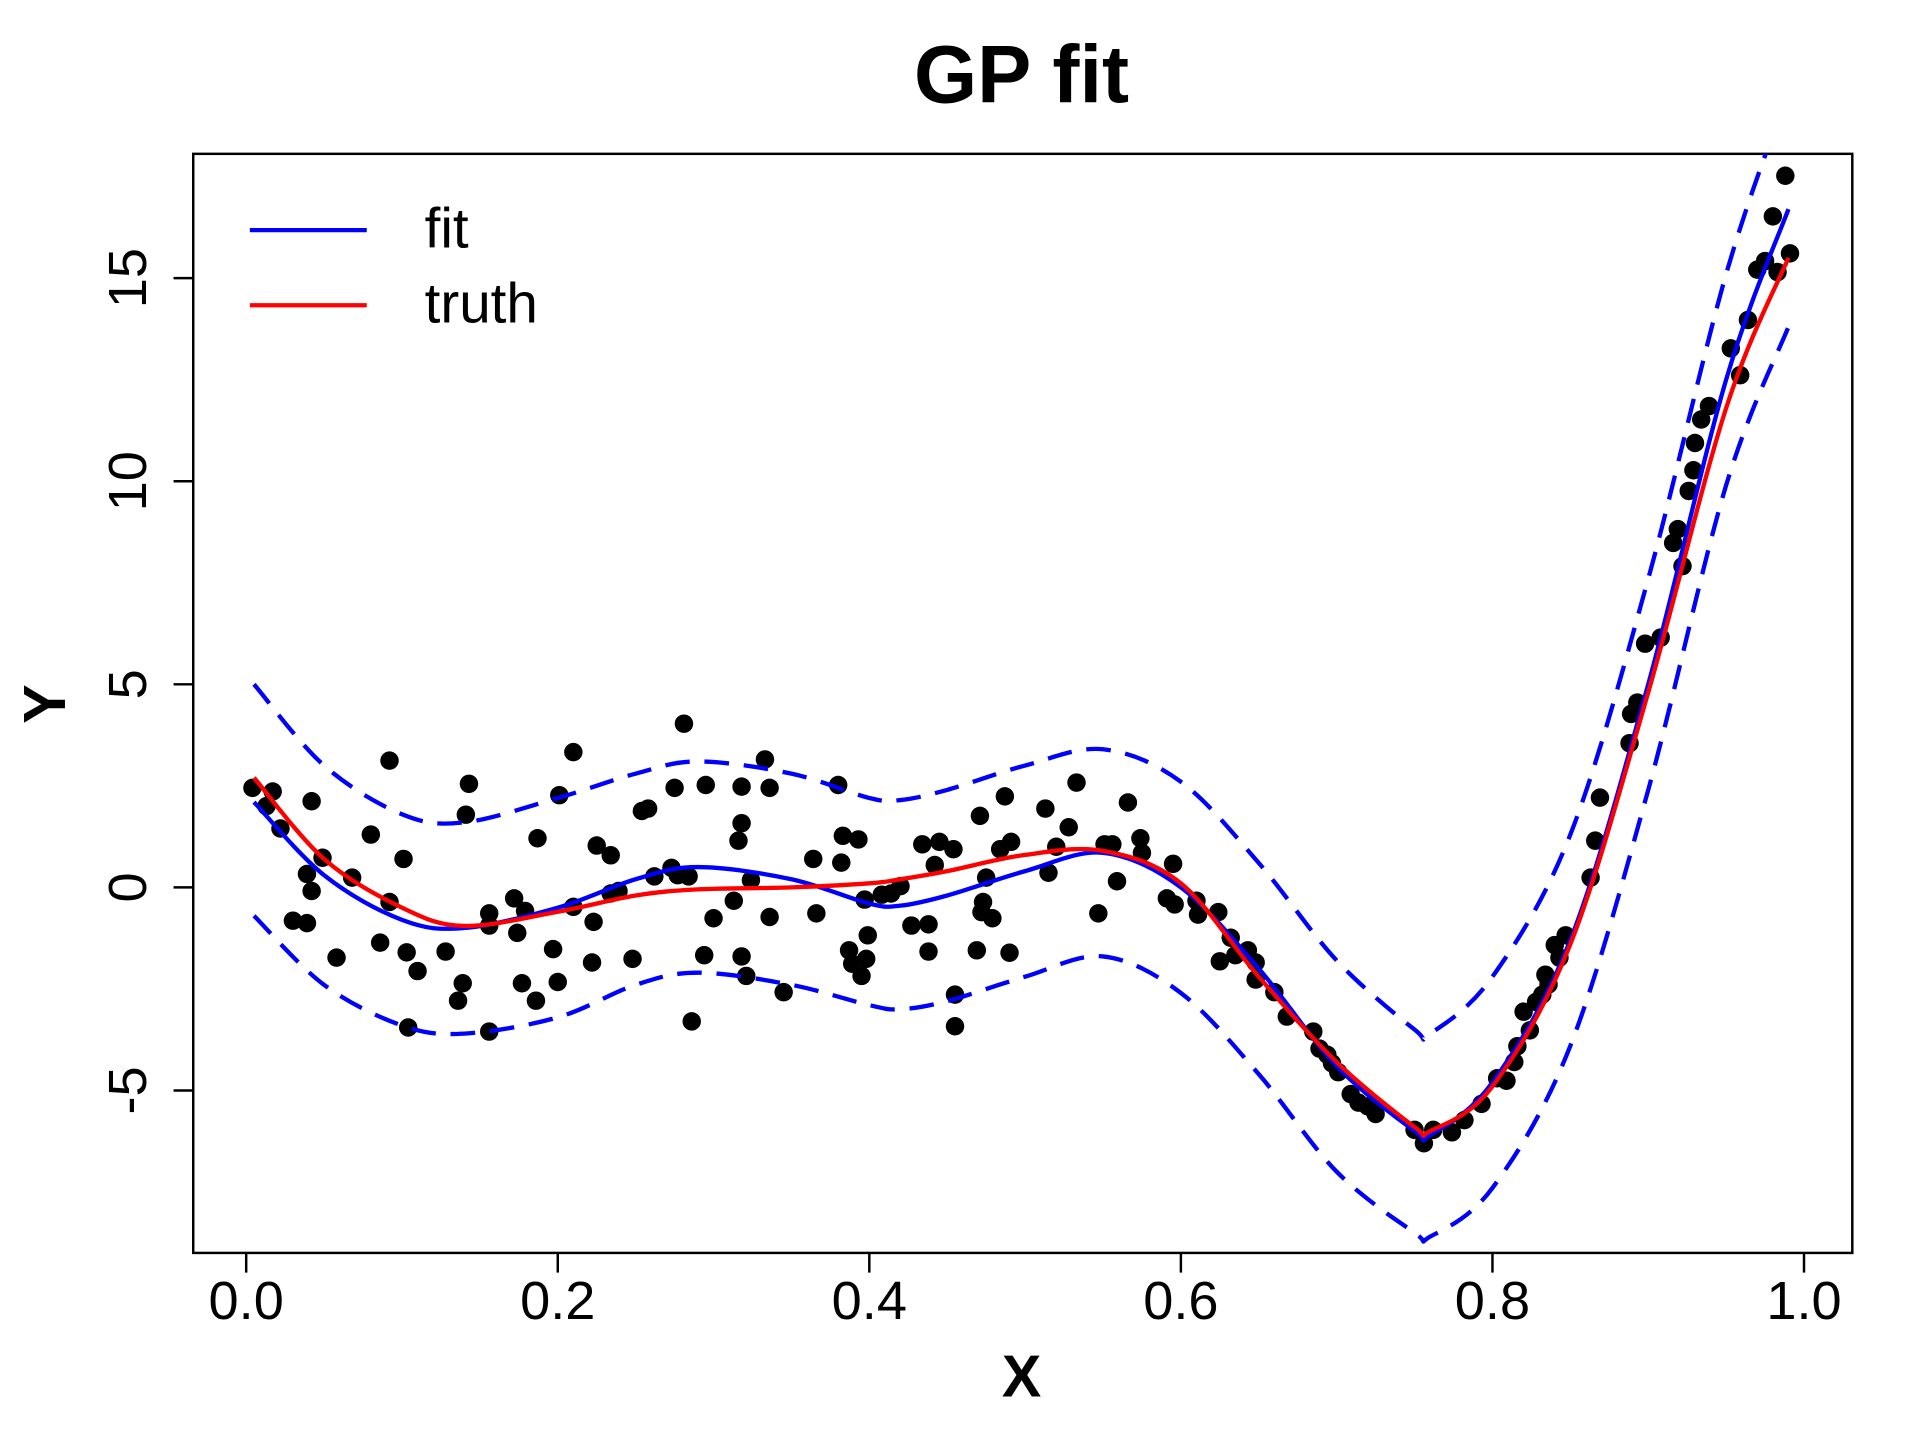 This screenshot has width=1920, height=1440. Describe the element at coordinates (246, 1301) in the screenshot. I see `x-tick-label: 0.0` at that location.